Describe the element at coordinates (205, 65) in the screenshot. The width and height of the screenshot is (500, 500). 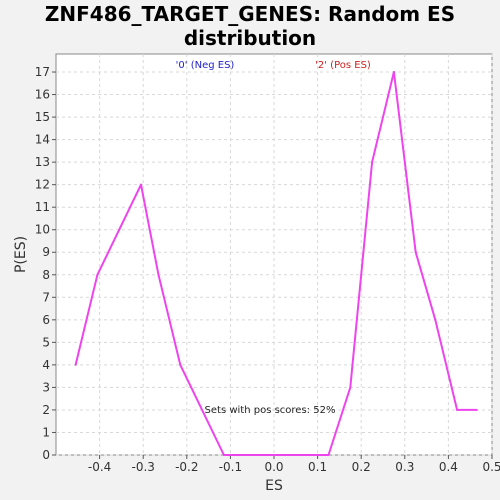
I see `neg-es-label: '0' (Neg ES)` at that location.